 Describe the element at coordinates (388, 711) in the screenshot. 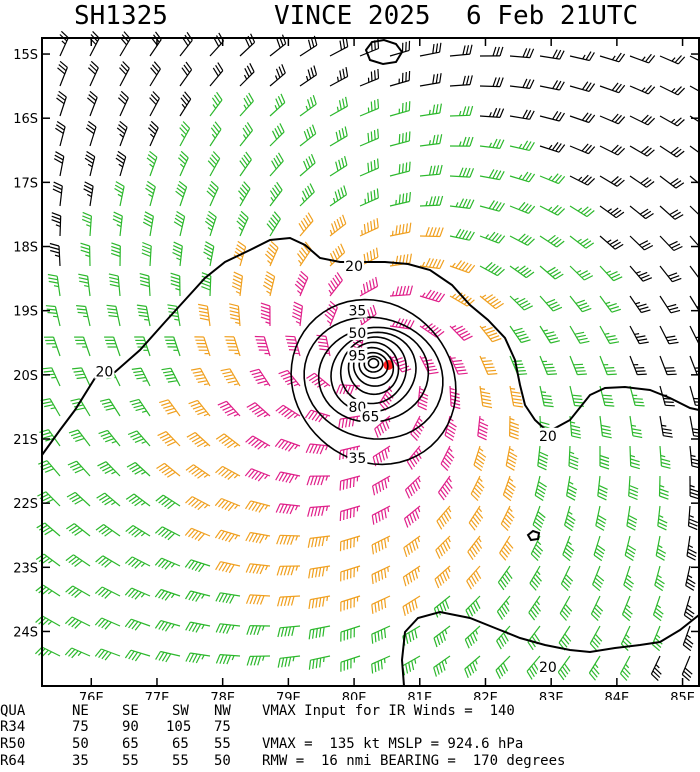

I see `vmax-input-note: VMAX Input for IR Winds = 140` at that location.